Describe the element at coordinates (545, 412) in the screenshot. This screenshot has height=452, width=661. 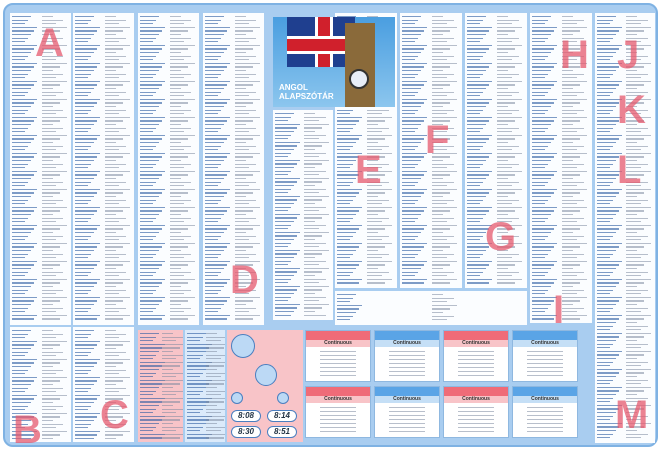
I see `tense-table: Continuous` at that location.